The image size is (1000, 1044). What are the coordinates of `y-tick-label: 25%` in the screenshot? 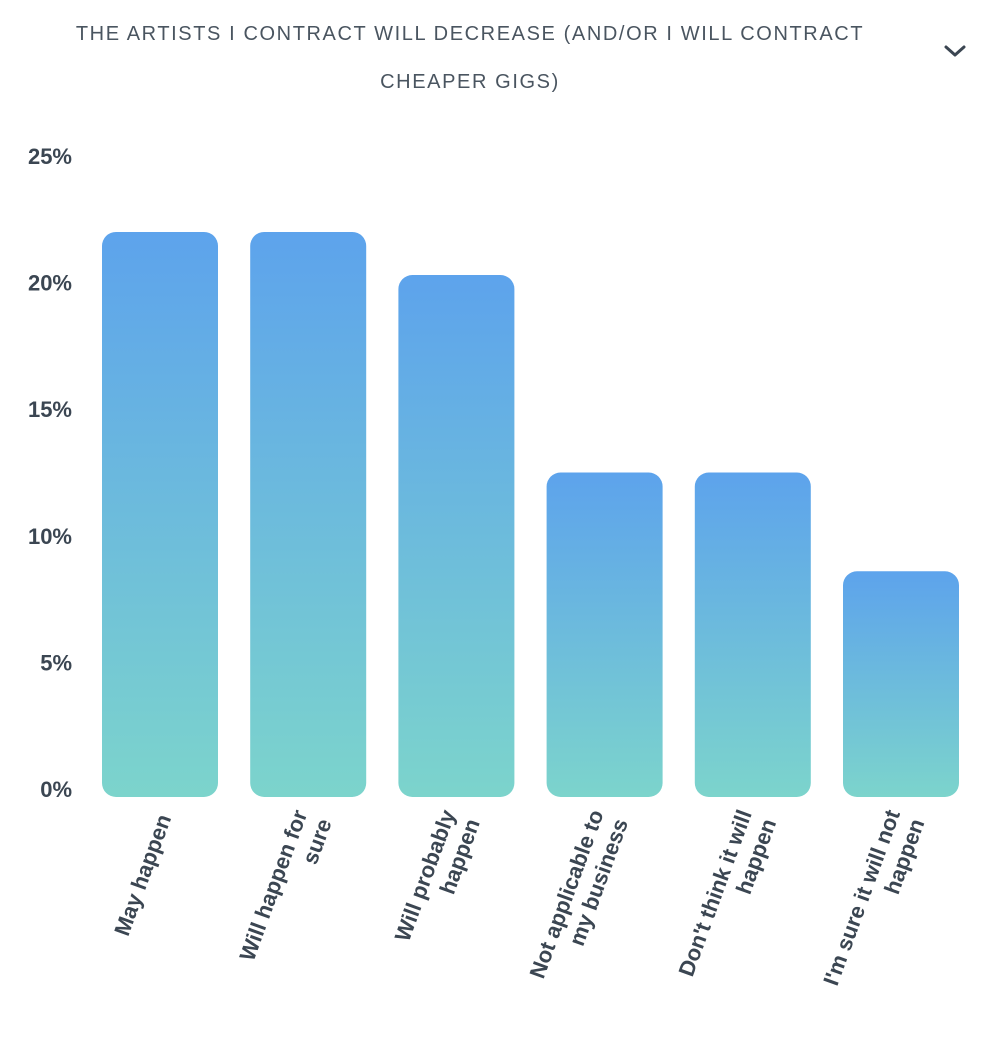 It's located at (50, 156).